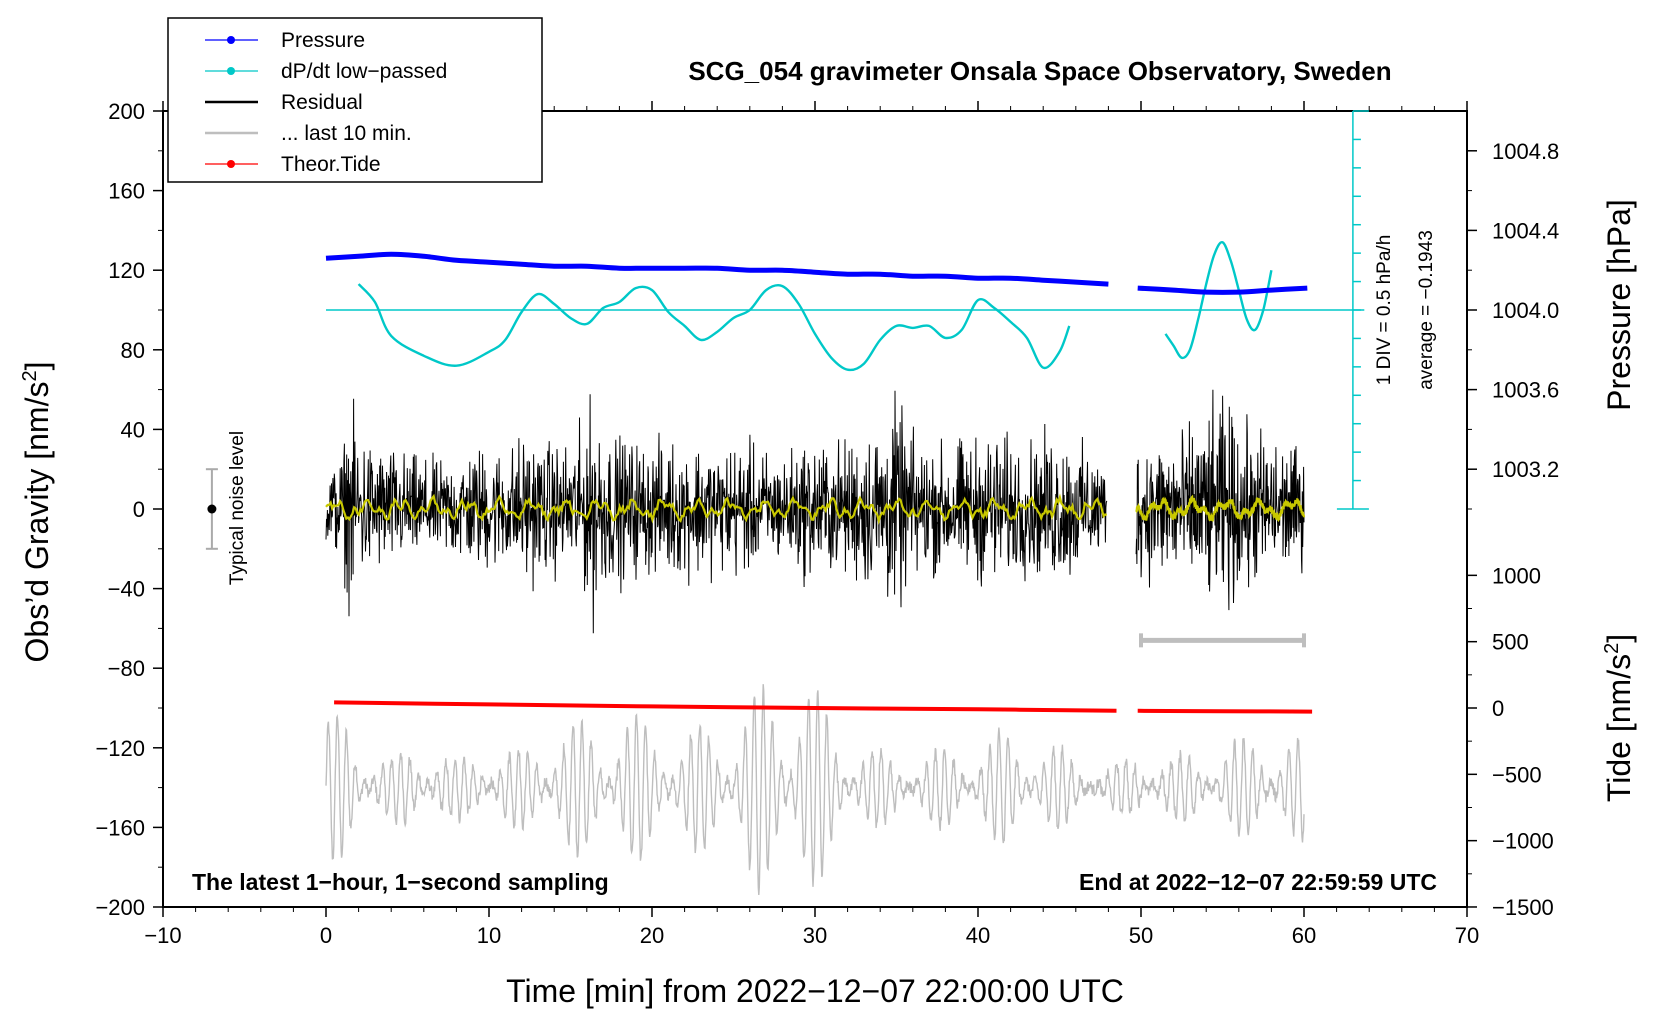  Describe the element at coordinates (1258, 882) in the screenshot. I see `annotation-bottom-right: End at 2022−12−07 22:59:59 UTC` at that location.